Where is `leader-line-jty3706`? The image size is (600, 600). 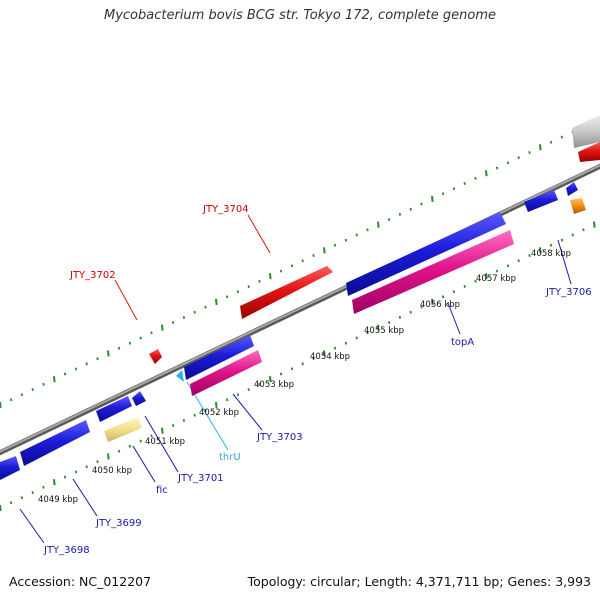 leader-line-jty3706 is located at coordinates (564, 262).